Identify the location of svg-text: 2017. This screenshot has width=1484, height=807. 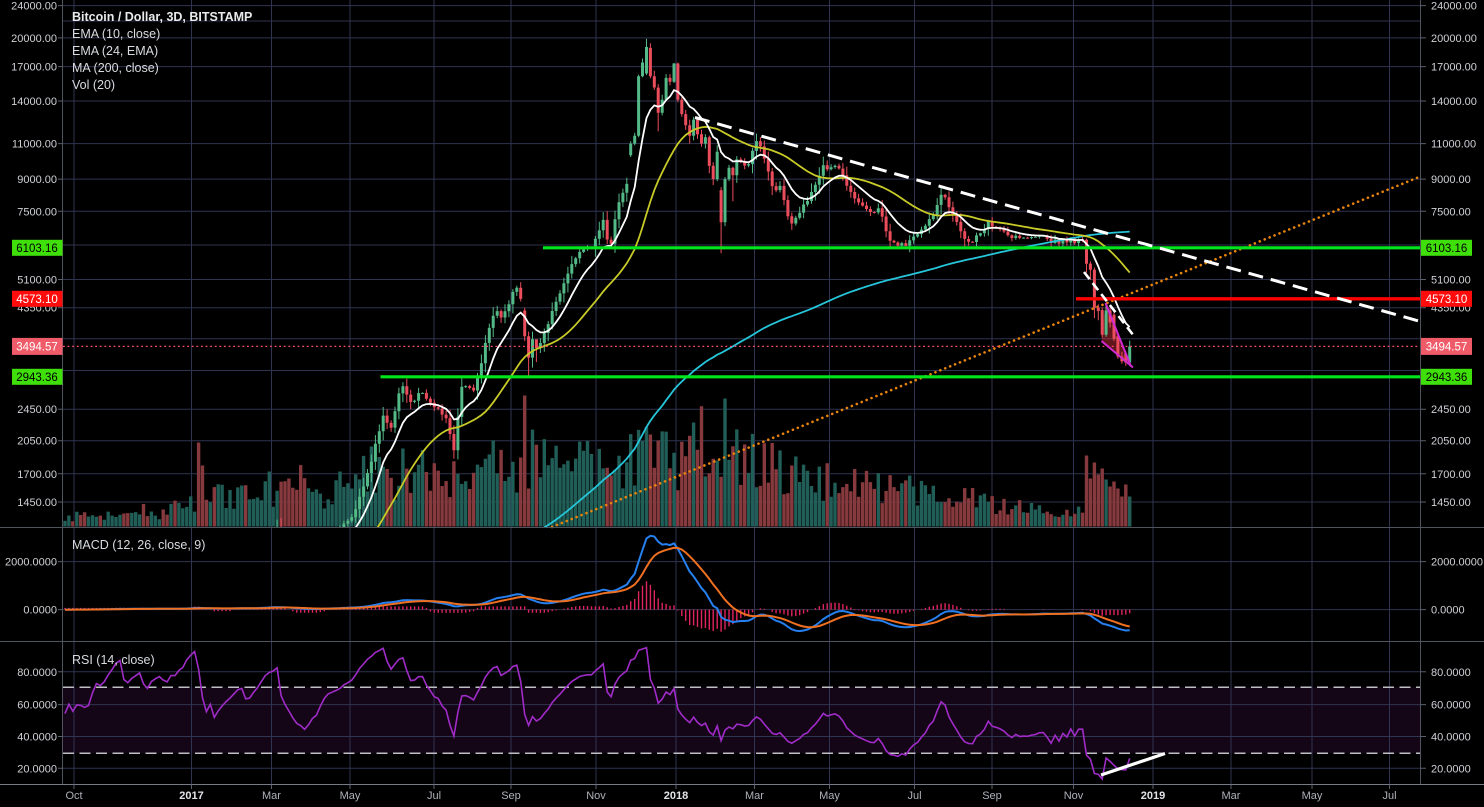
(191, 796).